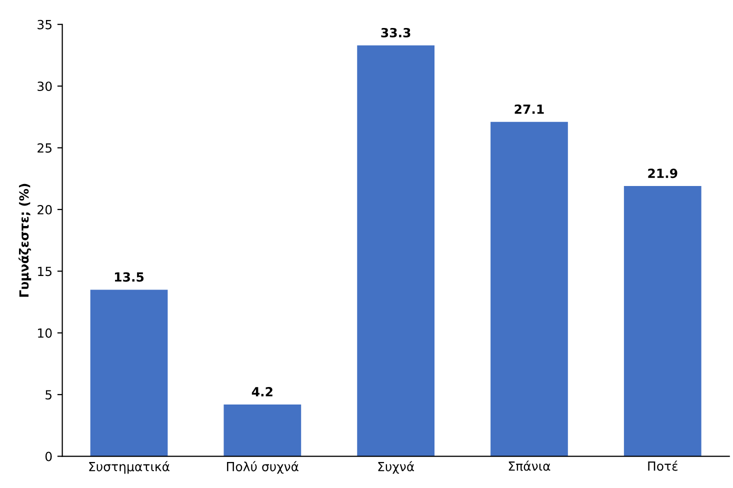 This screenshot has width=733, height=488. I want to click on y-tick-label: 0, so click(48, 457).